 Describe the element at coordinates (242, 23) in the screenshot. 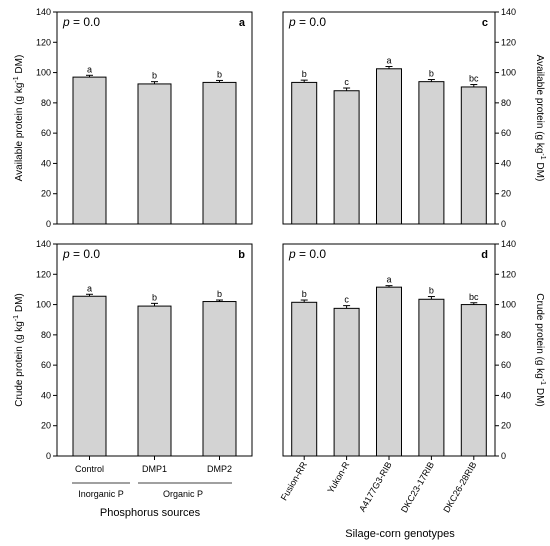

I see `panel-letter: a` at that location.